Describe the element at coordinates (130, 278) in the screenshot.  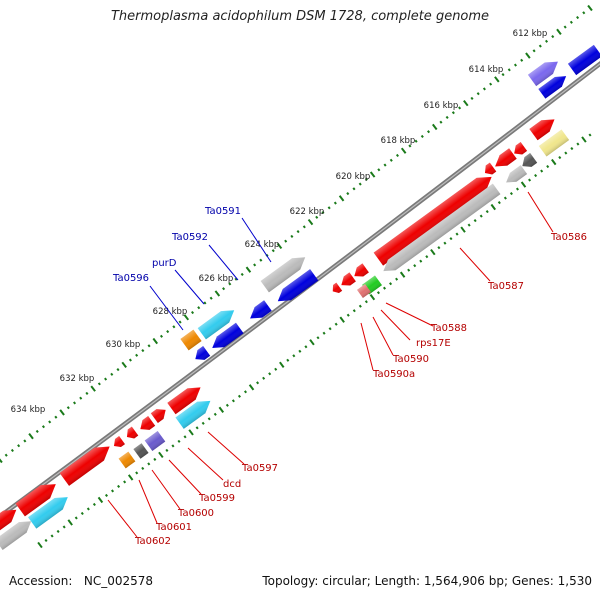
I see `gene-label: Ta0596` at that location.